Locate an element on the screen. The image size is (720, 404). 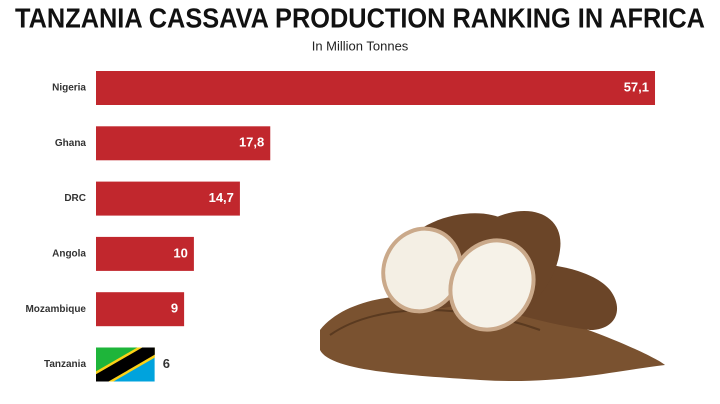
value-label: 17,8 is located at coordinates (251, 142).